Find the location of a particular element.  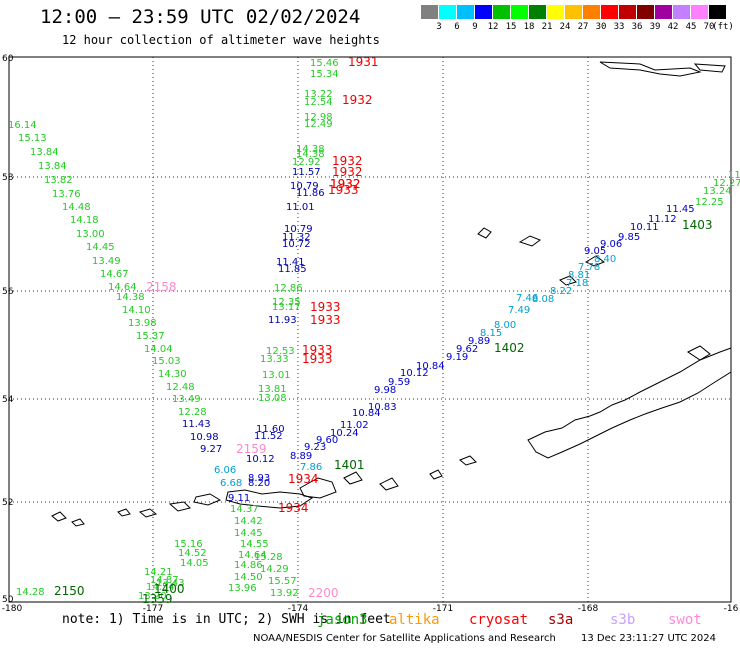

swh-value-green-south: 14.37 is located at coordinates (244, 509).